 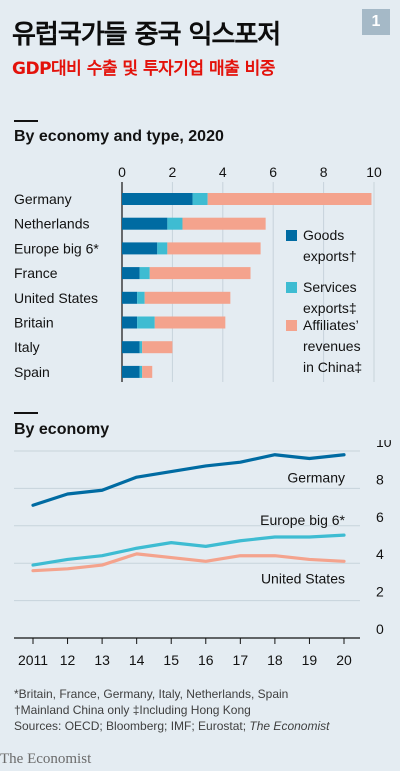 I want to click on section-rule-bar, so click(x=26, y=121).